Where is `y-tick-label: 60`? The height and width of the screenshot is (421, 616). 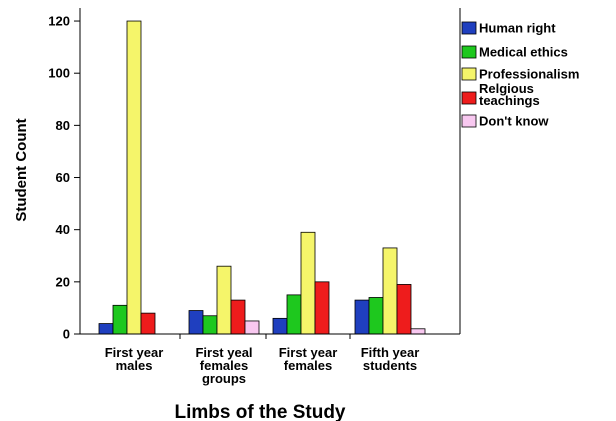
y-tick-label: 60 is located at coordinates (63, 177).